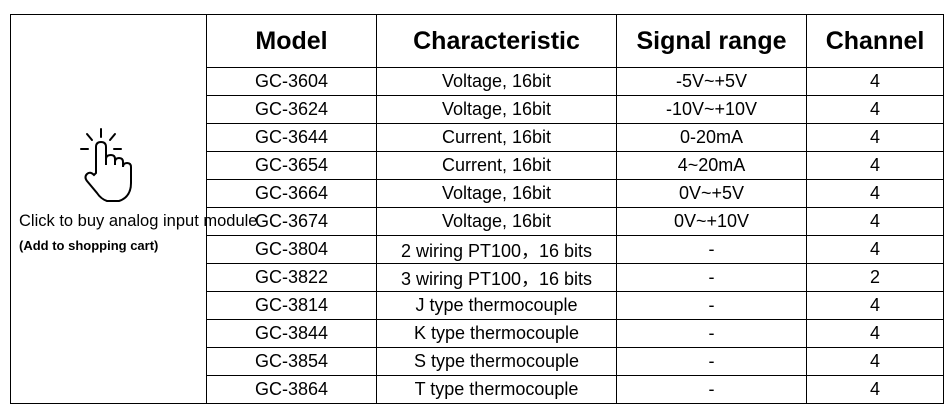 This screenshot has width=950, height=415. Describe the element at coordinates (291, 41) in the screenshot. I see `column-header: Model` at that location.